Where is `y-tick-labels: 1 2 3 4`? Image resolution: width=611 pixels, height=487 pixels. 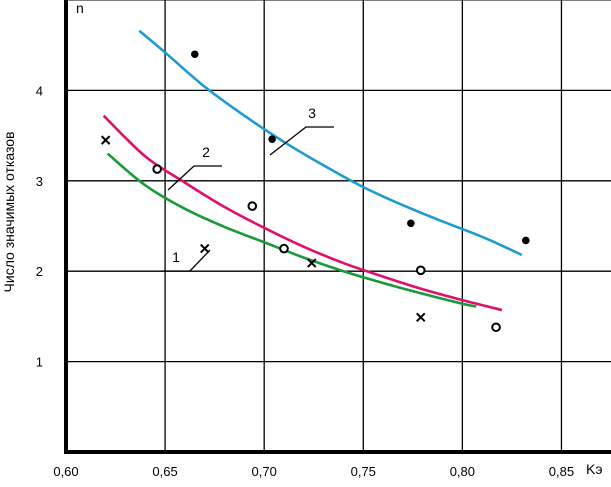
y-tick-labels: 1 2 3 4 is located at coordinates (39, 226).